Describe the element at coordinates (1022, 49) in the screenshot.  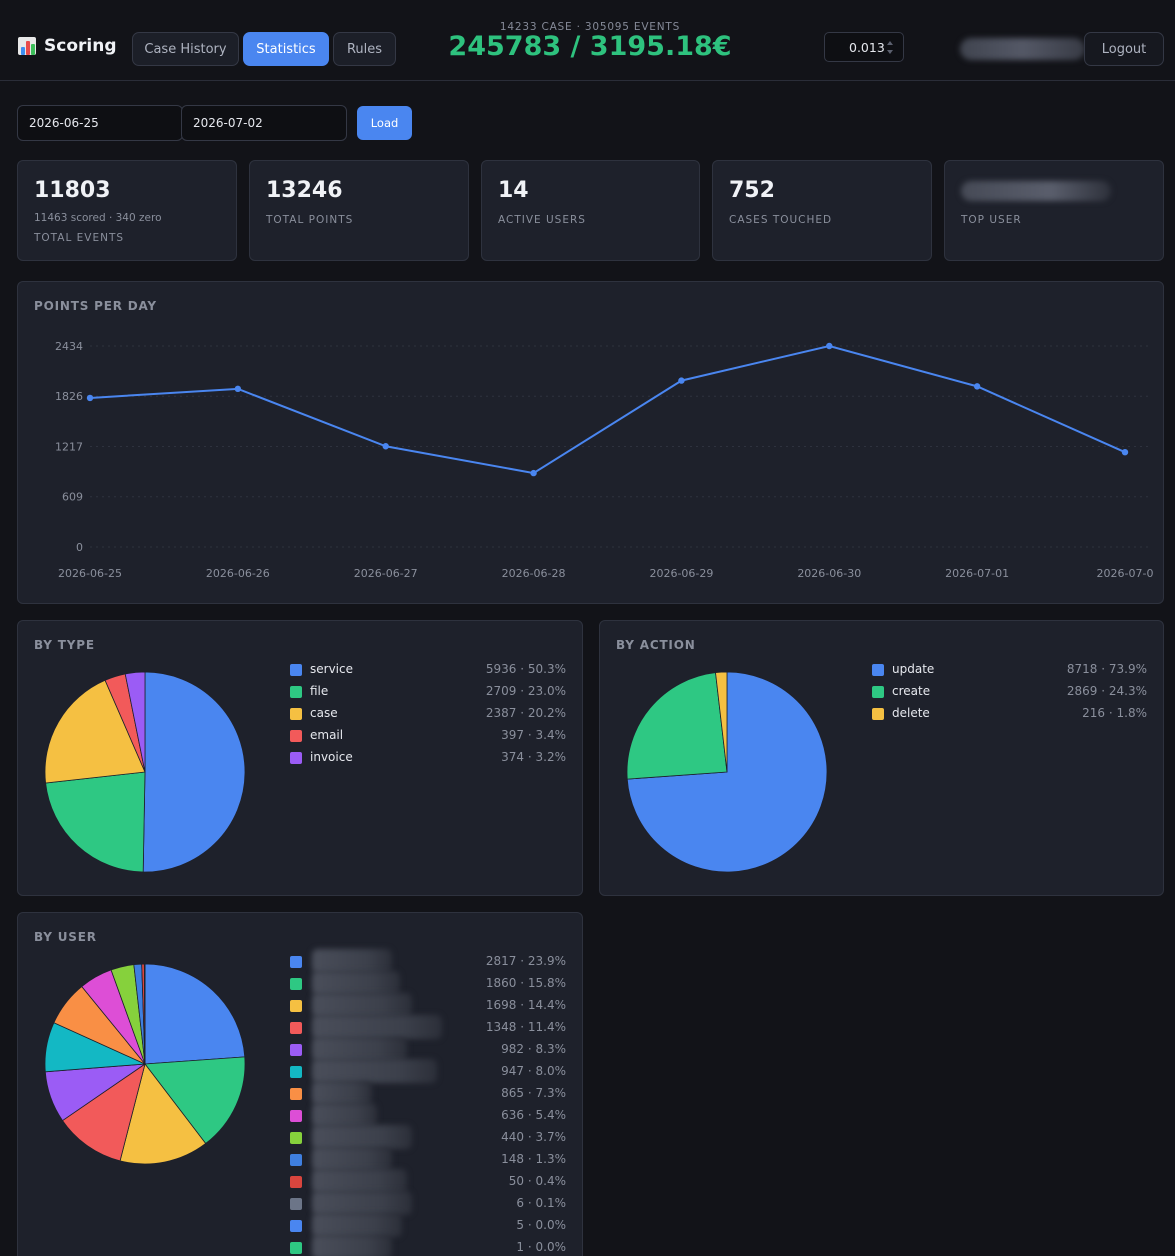
I see `current-user-avatar` at that location.